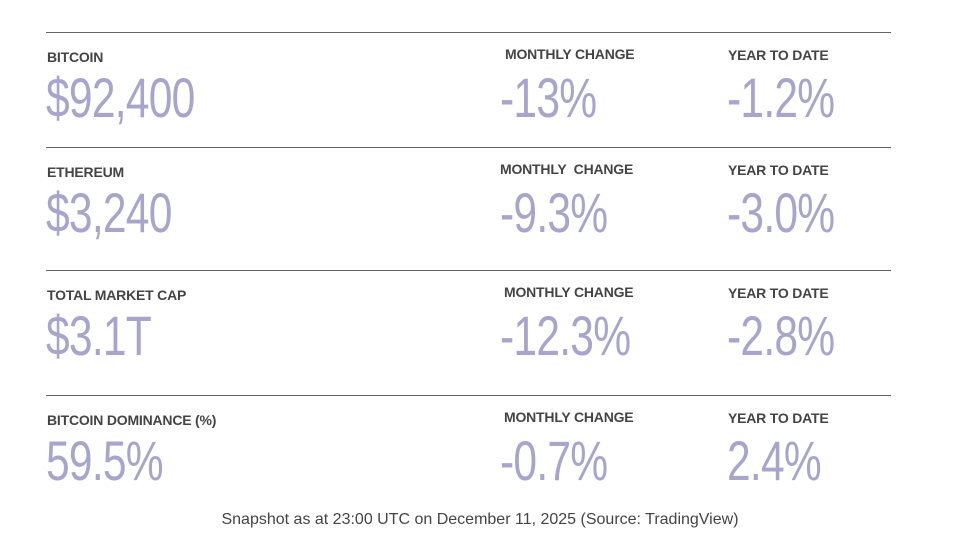 The height and width of the screenshot is (540, 960). What do you see at coordinates (132, 420) in the screenshot?
I see `metric-label: BITCOIN DOMINANCE (%)` at bounding box center [132, 420].